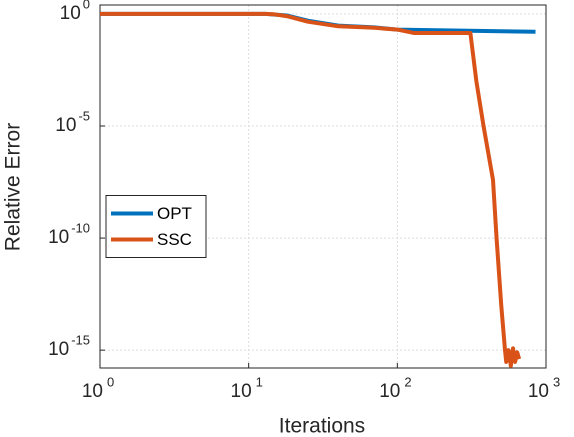 This screenshot has height=437, width=574. What do you see at coordinates (322, 426) in the screenshot?
I see `x-axis-label: Iterations` at bounding box center [322, 426].